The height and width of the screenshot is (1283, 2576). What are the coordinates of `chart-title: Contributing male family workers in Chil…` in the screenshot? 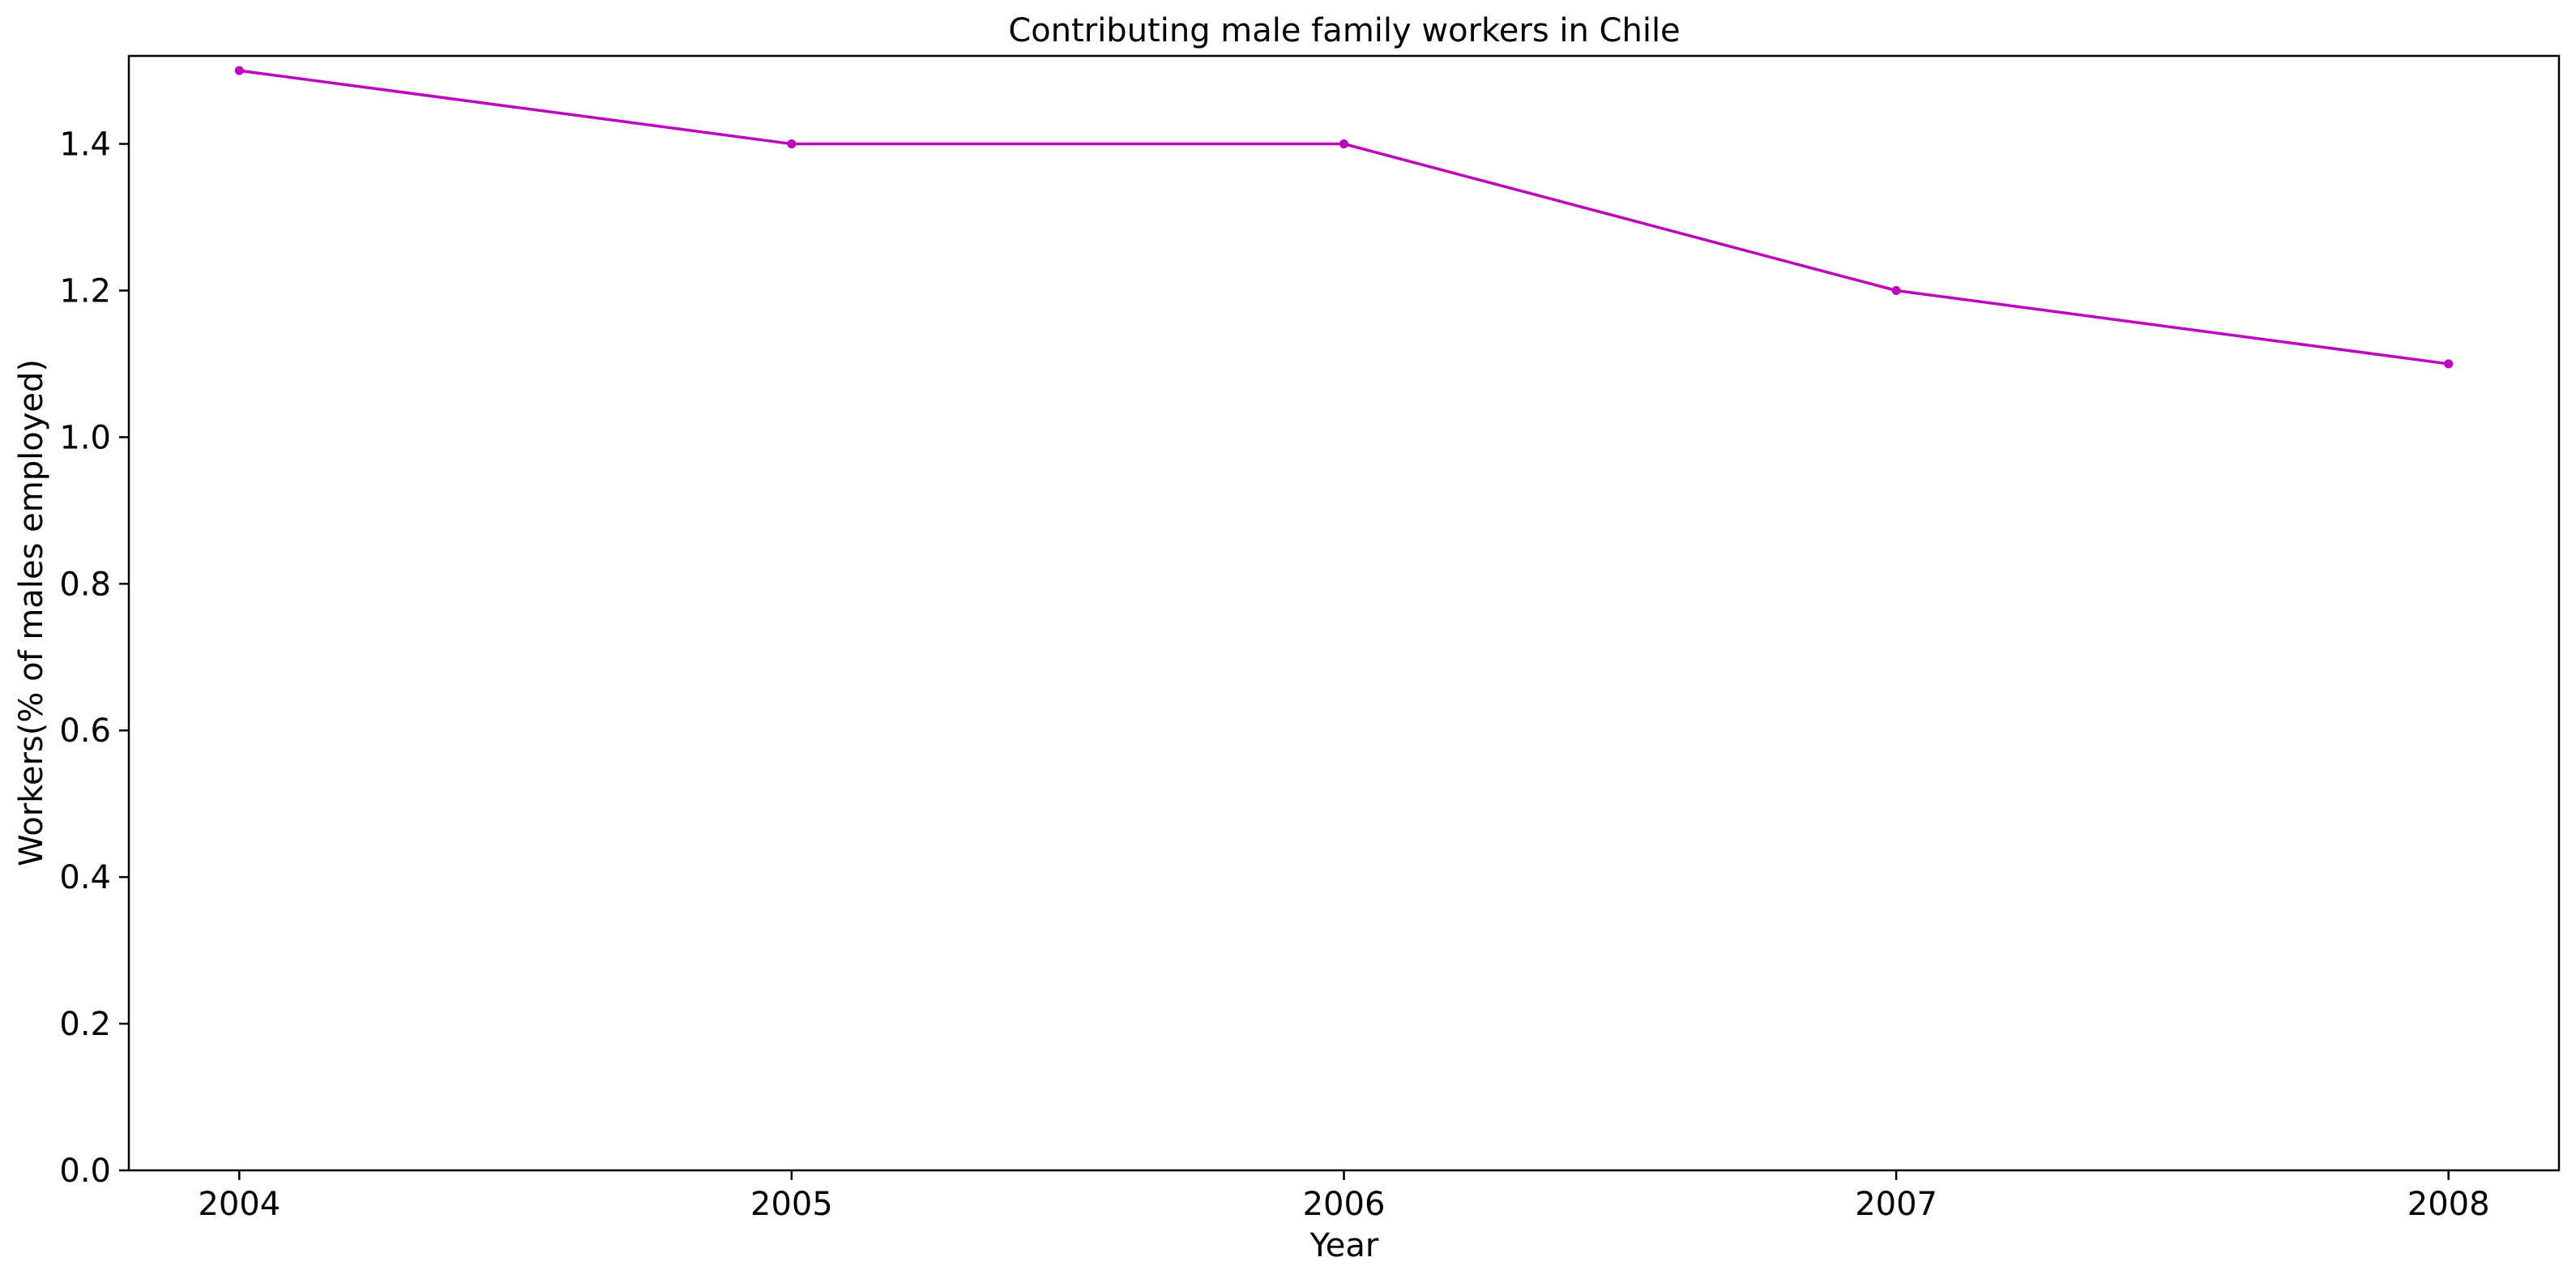 It's located at (1344, 30).